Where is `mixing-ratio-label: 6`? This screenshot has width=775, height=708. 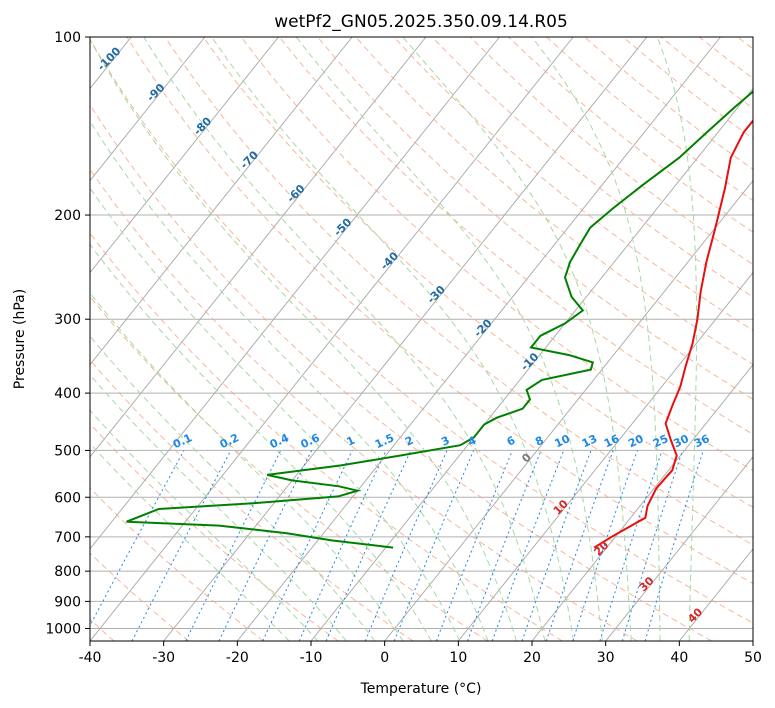 mixing-ratio-label: 6 is located at coordinates (511, 441).